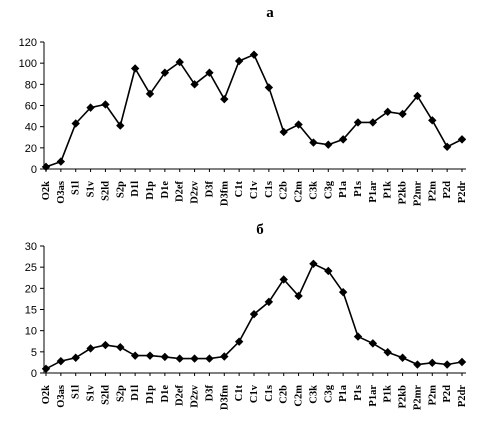 This screenshot has height=422, width=483. I want to click on x-tick-label: P2d, so click(447, 394).